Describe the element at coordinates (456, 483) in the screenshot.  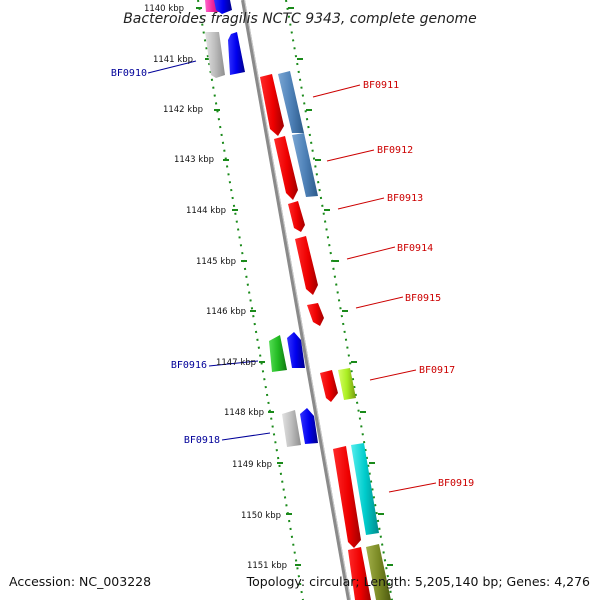
I see `gene-label-bf0919: BF0919` at that location.